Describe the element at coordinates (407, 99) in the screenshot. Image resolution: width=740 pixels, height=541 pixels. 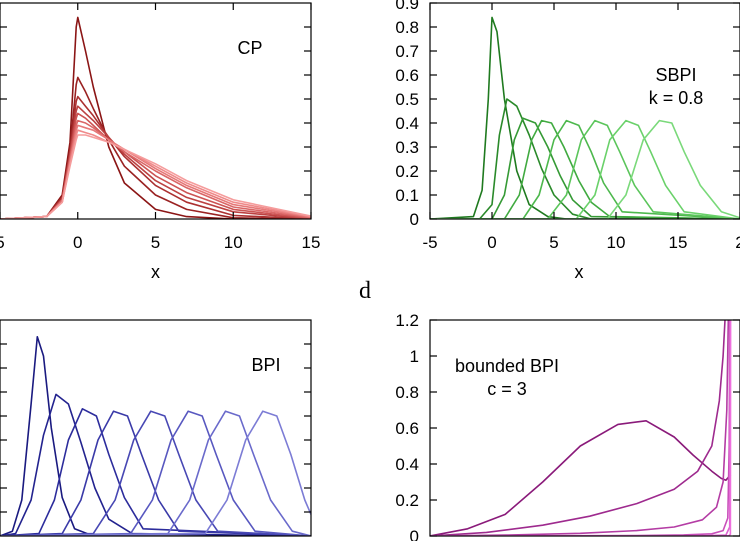
I see `y-tick-label: 0.5` at that location.